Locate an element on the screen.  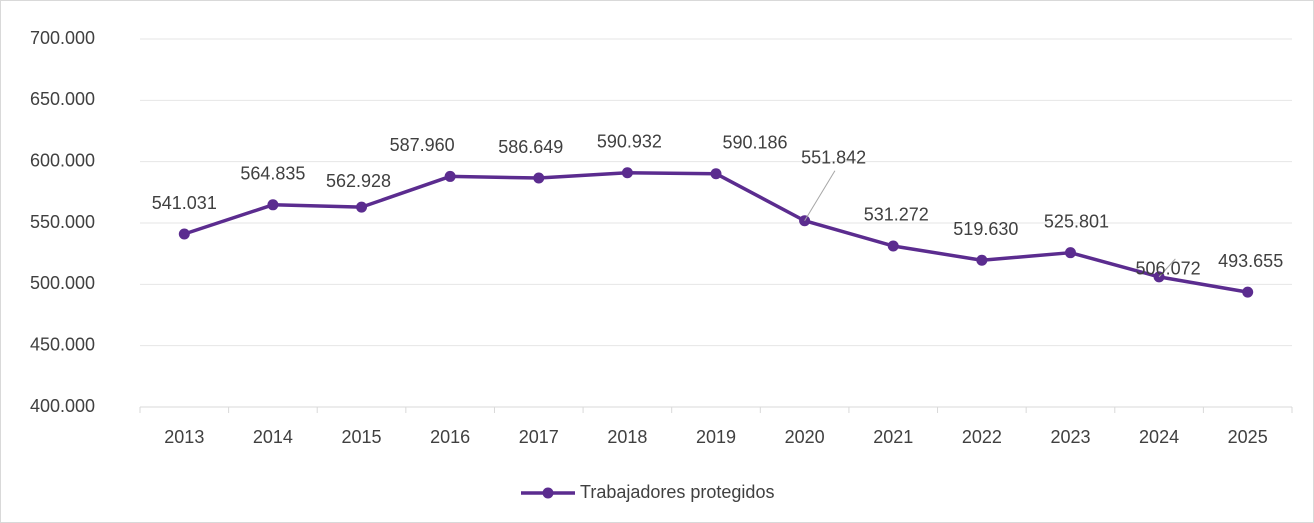
y-tick-label: 550.000 is located at coordinates (62, 222).